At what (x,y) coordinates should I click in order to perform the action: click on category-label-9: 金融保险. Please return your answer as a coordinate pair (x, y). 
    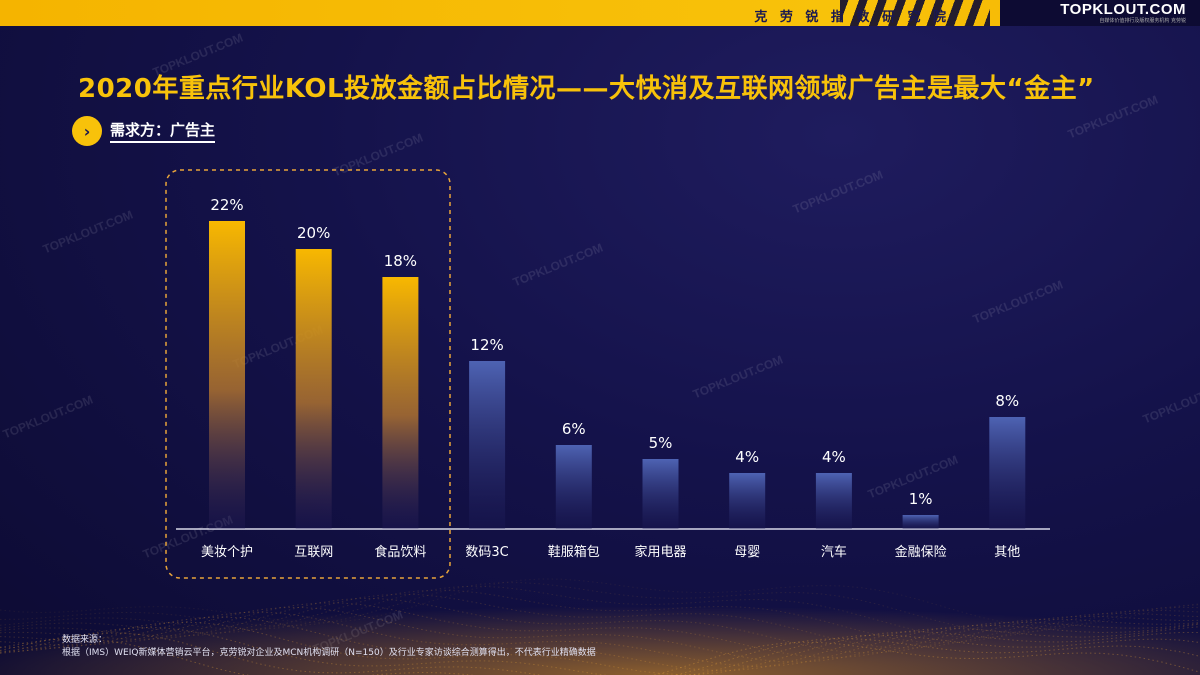
    Looking at the image, I should click on (921, 552).